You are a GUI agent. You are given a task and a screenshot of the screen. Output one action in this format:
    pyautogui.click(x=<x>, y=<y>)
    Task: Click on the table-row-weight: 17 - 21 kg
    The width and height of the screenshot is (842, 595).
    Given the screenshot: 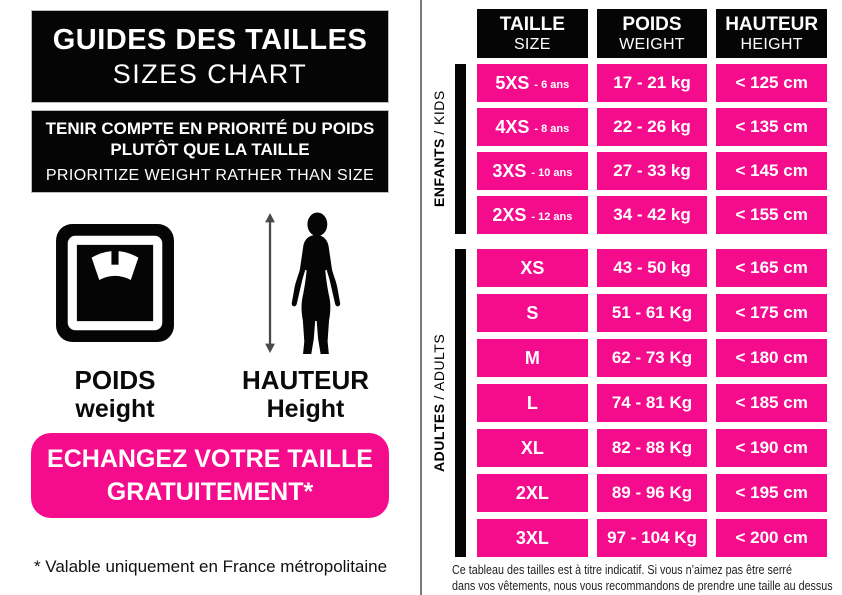 What is the action you would take?
    pyautogui.click(x=652, y=83)
    